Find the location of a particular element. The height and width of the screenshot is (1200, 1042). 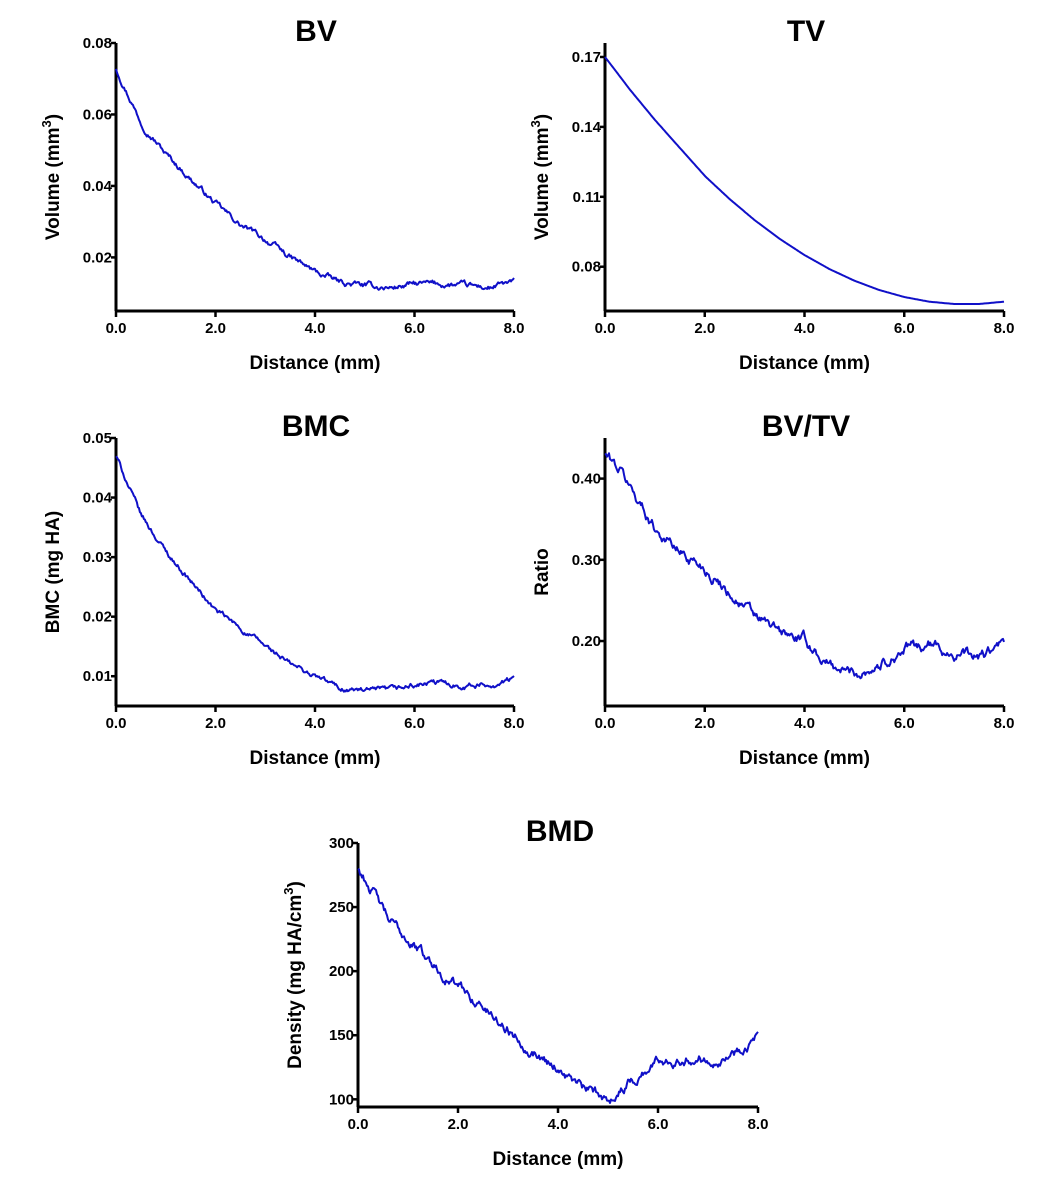

y-axis-label: Ratio is located at coordinates (542, 572).